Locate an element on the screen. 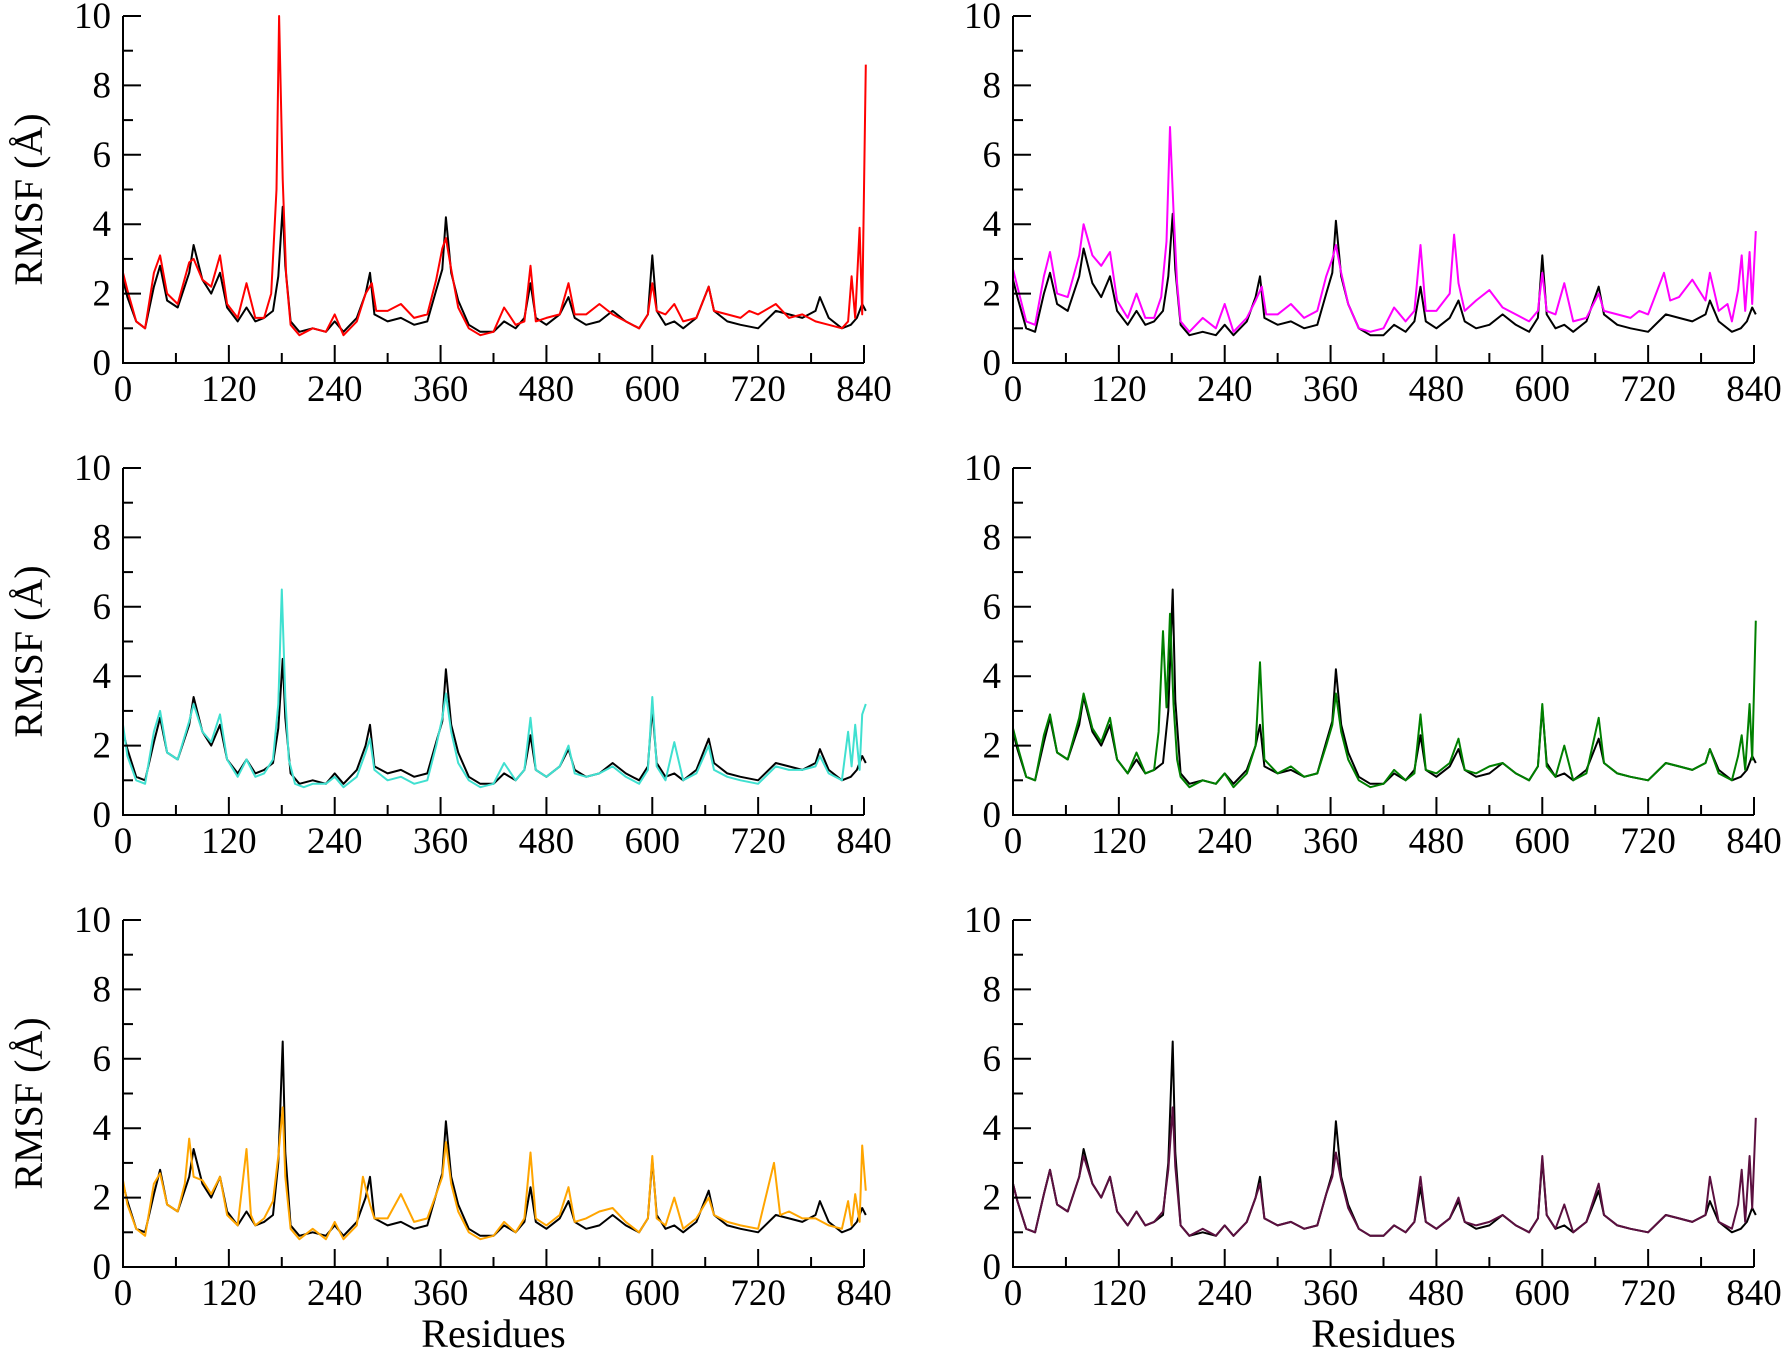  chart-panel-top-left: 0 2 4 6 8 10 0 120 240 360 480 600 720 840 RMSF (Å) is located at coordinates (449, 205).